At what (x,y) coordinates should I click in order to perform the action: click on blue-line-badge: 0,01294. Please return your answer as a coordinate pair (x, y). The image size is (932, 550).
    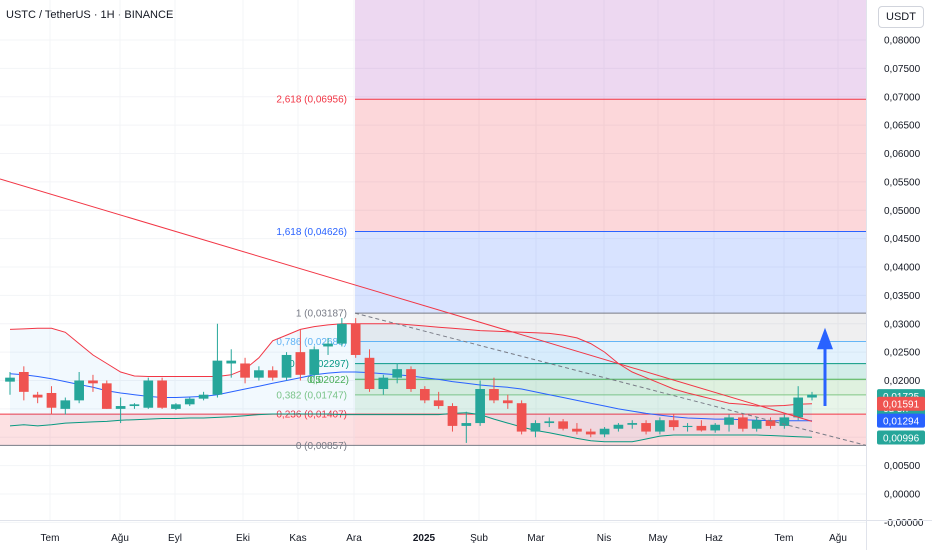
    Looking at the image, I should click on (901, 420).